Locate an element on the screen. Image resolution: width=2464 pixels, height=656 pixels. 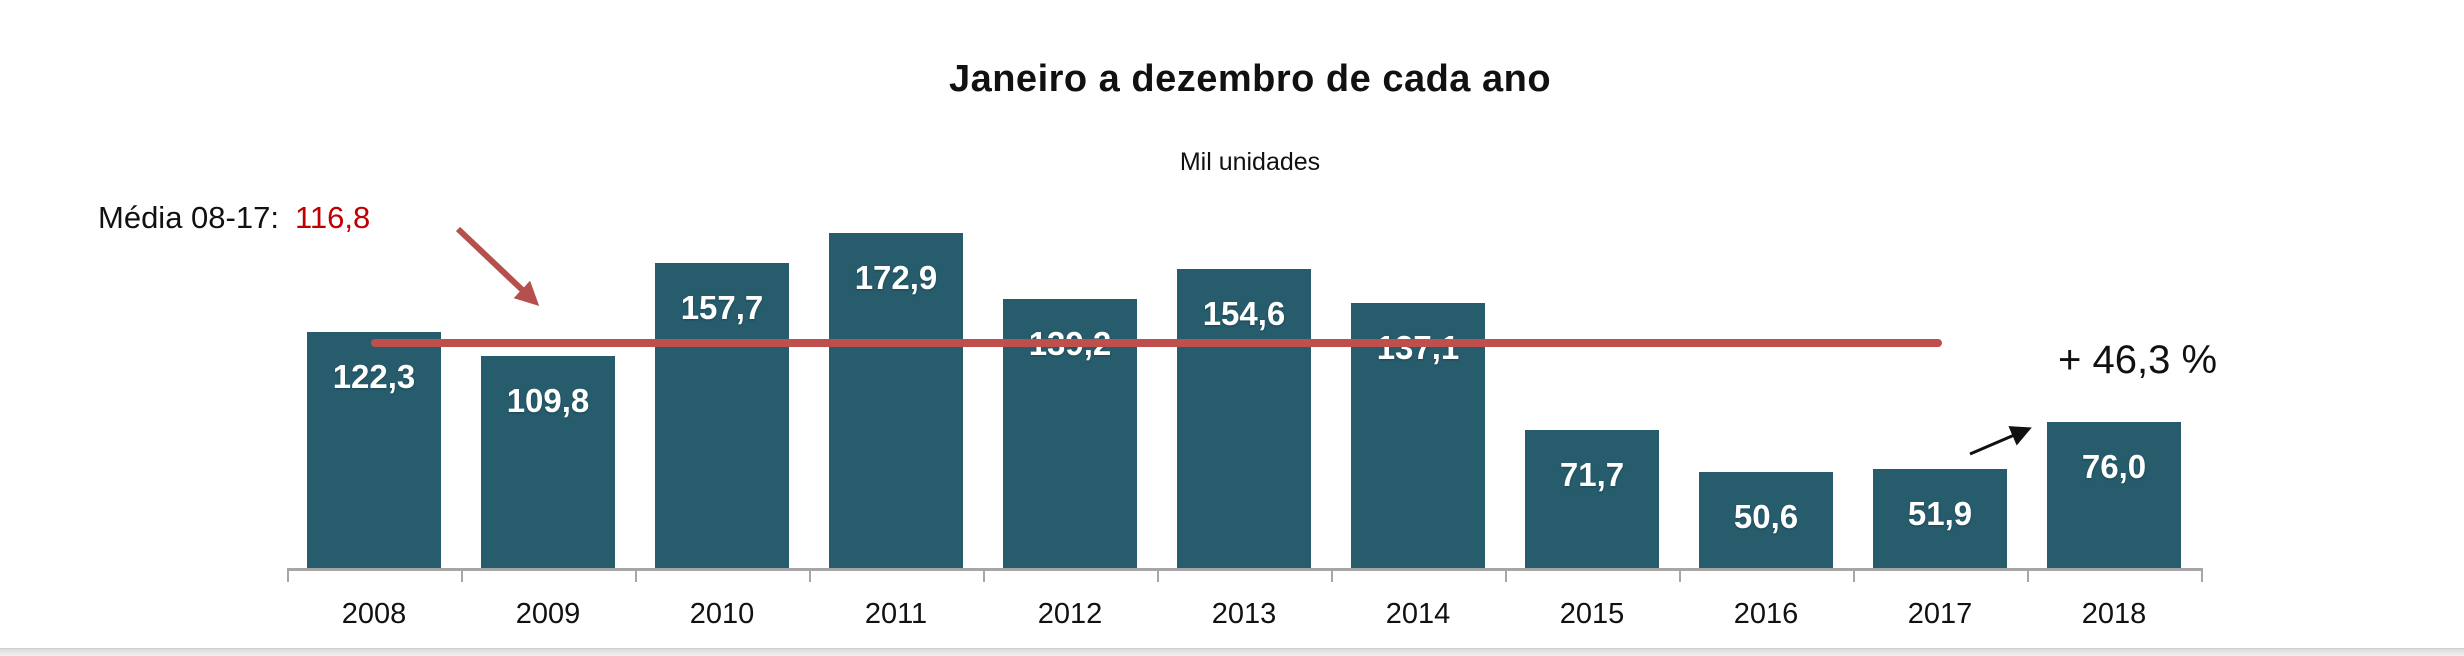
bar-2008: 122,3 is located at coordinates (374, 451).